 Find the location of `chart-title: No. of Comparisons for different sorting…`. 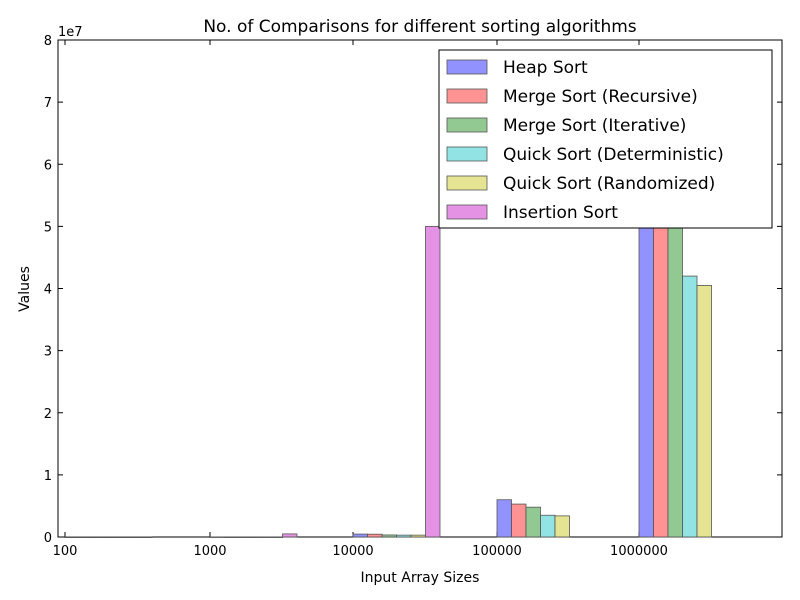

chart-title: No. of Comparisons for different sorting… is located at coordinates (419, 27).